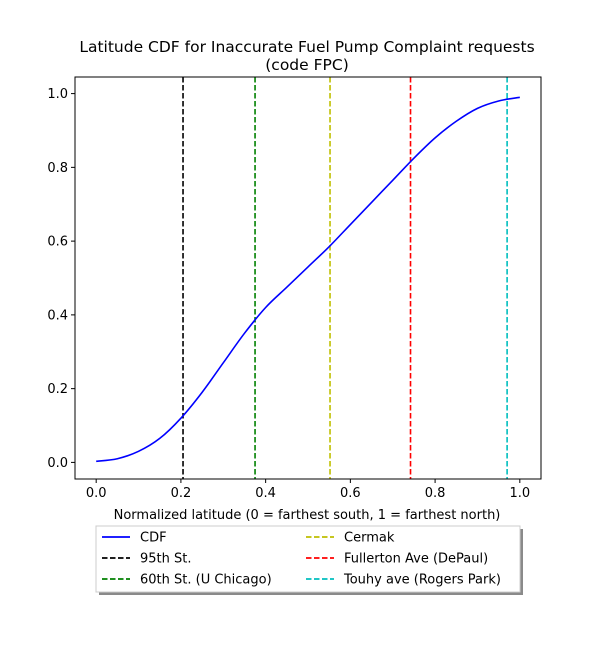 Image resolution: width=600 pixels, height=650 pixels. What do you see at coordinates (166, 559) in the screenshot?
I see `legend-label-95th-st: 95th St.` at bounding box center [166, 559].